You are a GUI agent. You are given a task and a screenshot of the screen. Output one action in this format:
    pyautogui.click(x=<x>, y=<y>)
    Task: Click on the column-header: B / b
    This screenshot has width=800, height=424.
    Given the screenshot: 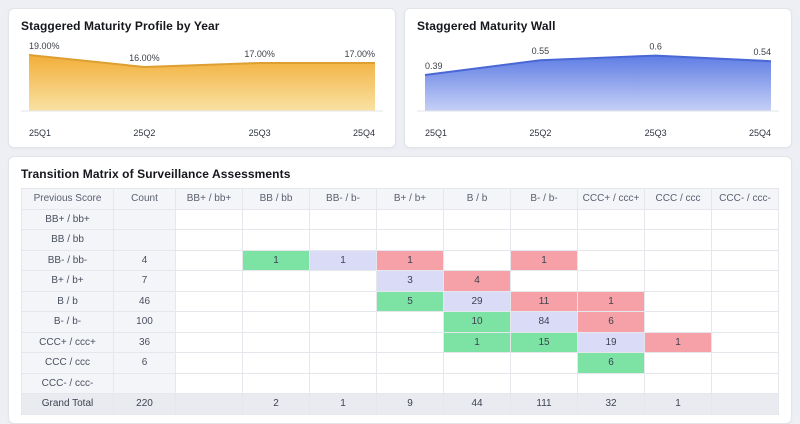 What is the action you would take?
    pyautogui.click(x=477, y=199)
    